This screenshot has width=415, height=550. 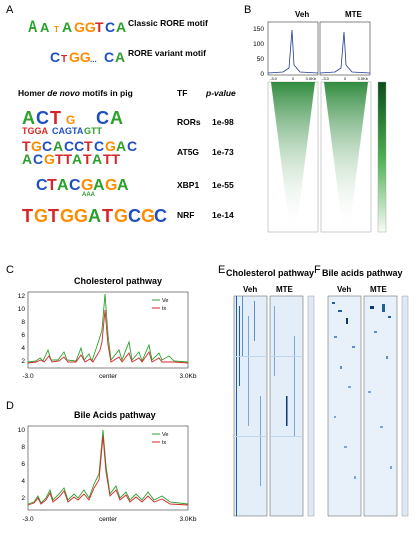 I want to click on c-ytick: 10, so click(x=22, y=309).